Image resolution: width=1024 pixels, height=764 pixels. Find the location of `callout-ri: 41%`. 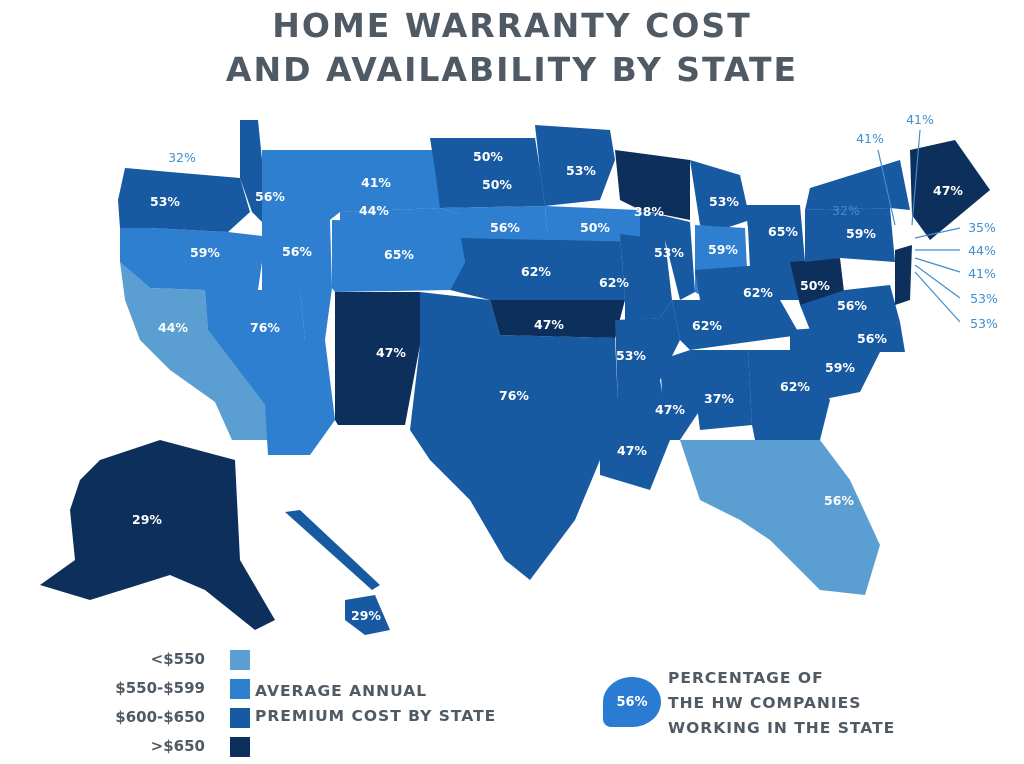

callout-ri: 41% is located at coordinates (982, 273).